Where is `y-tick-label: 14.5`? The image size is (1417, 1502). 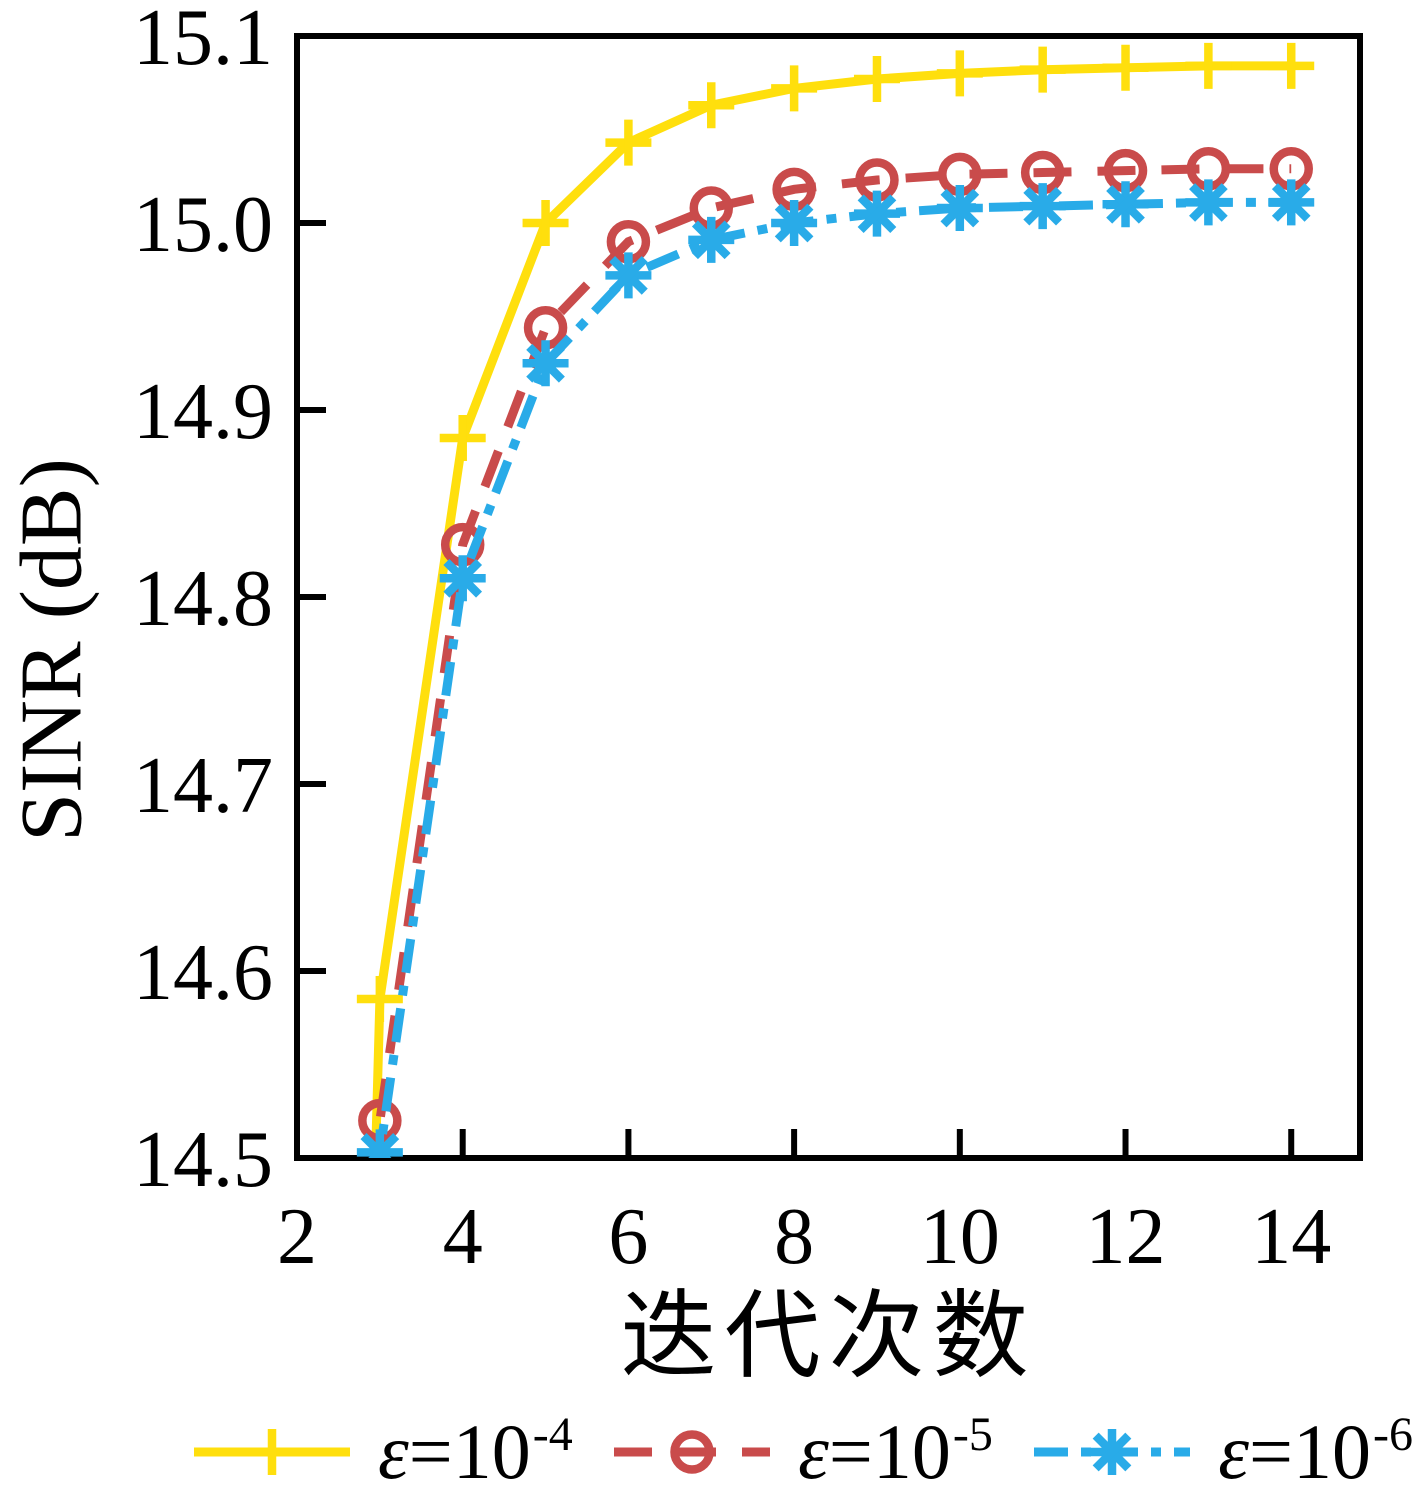
y-tick-label: 14.5 is located at coordinates (203, 1160).